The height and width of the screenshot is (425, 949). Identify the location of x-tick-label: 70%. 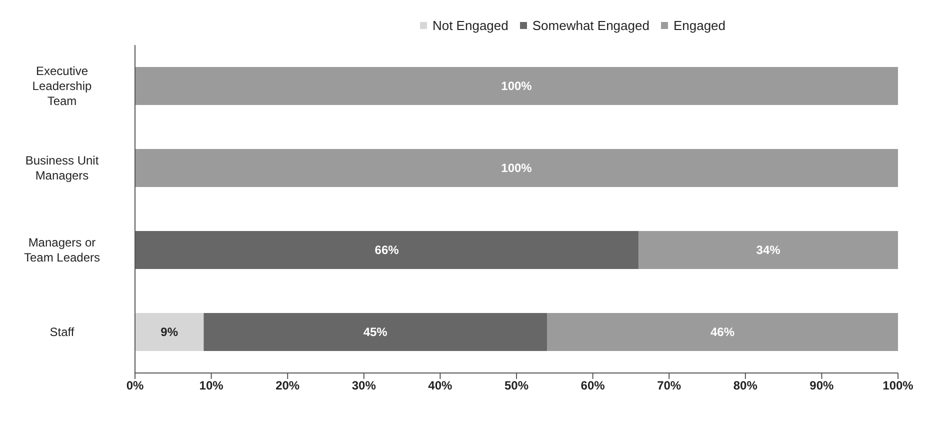
(669, 385).